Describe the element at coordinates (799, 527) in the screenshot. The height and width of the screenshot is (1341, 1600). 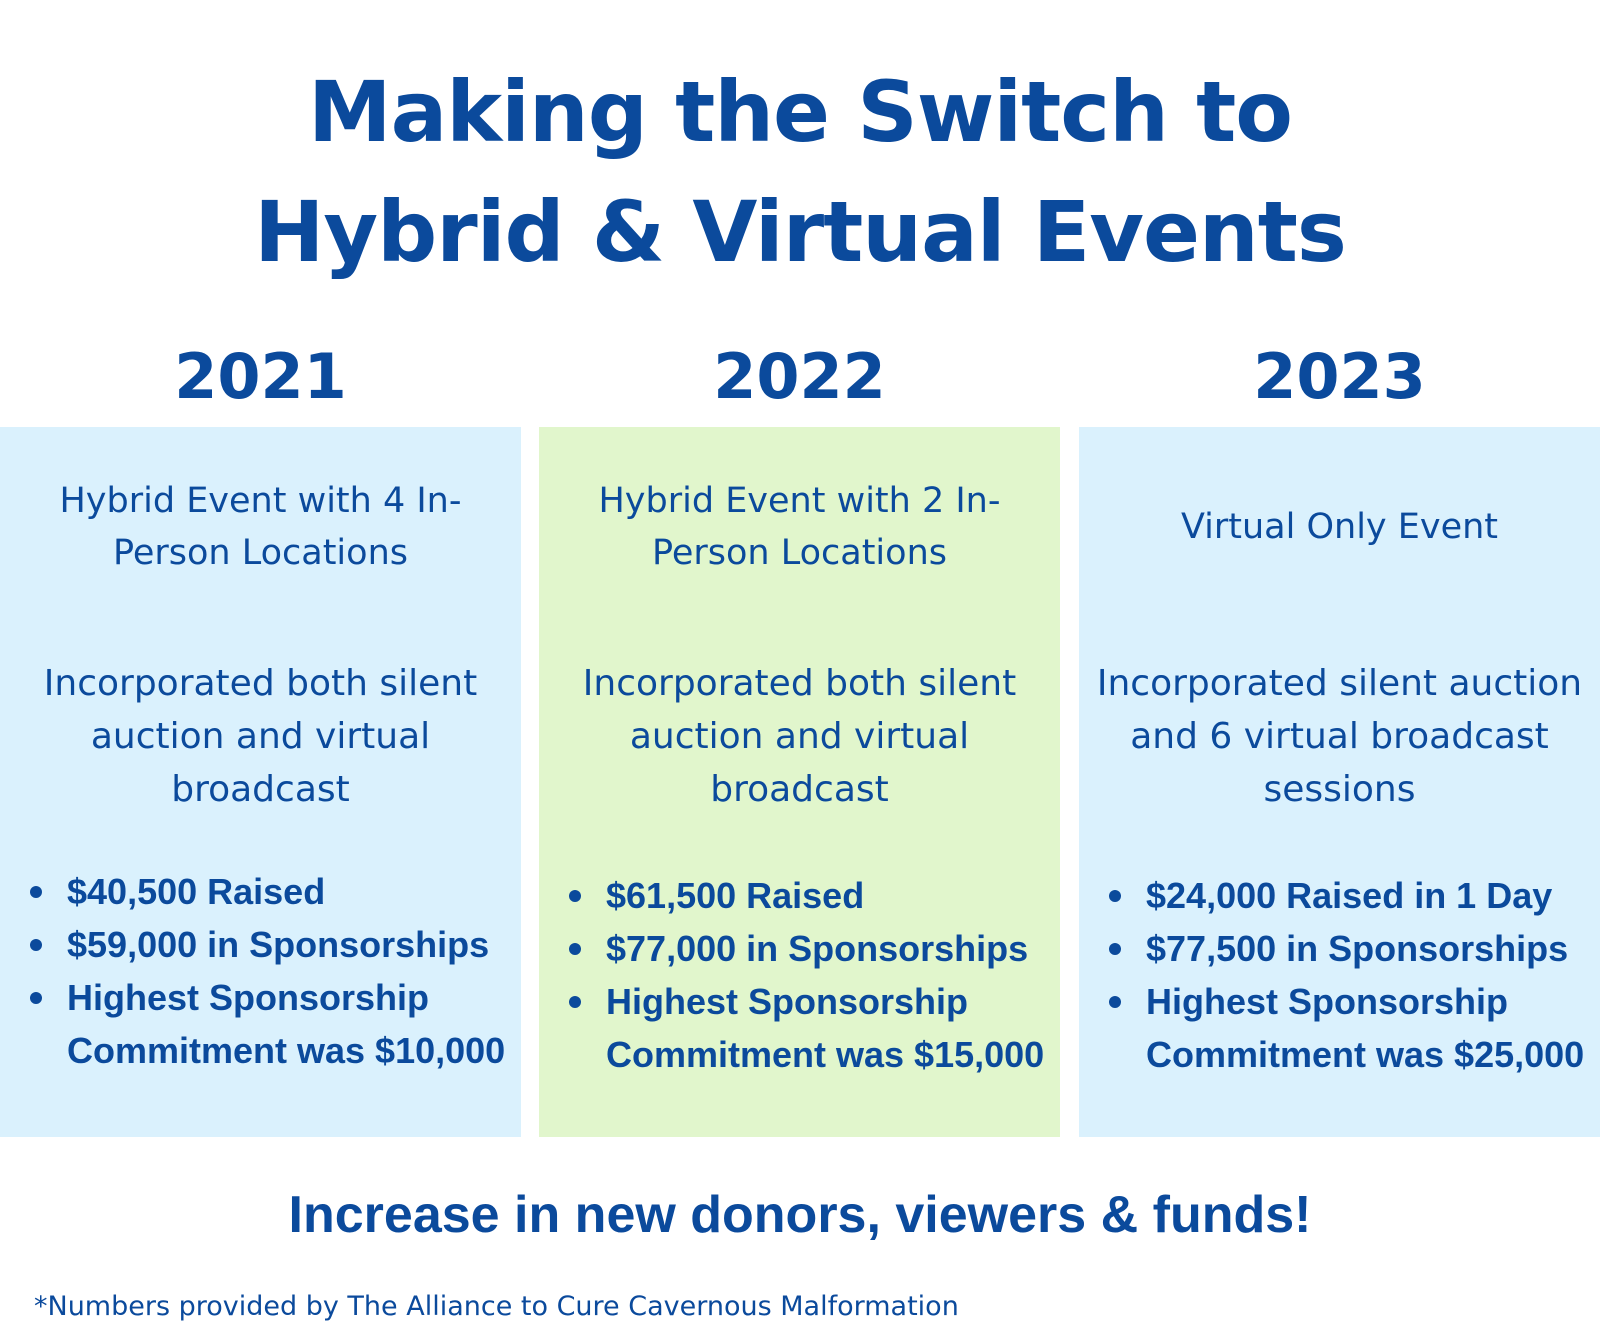
I see `event-type-2022: Hybrid Event with 2 In-Person Locations` at that location.